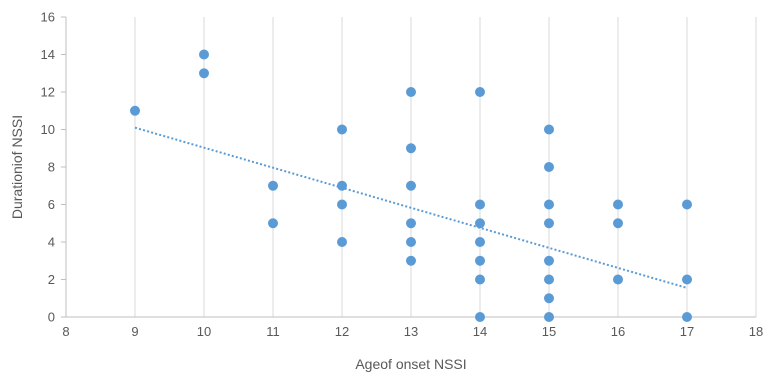 The image size is (764, 374). I want to click on y-tick-label-10: 10, so click(48, 129).